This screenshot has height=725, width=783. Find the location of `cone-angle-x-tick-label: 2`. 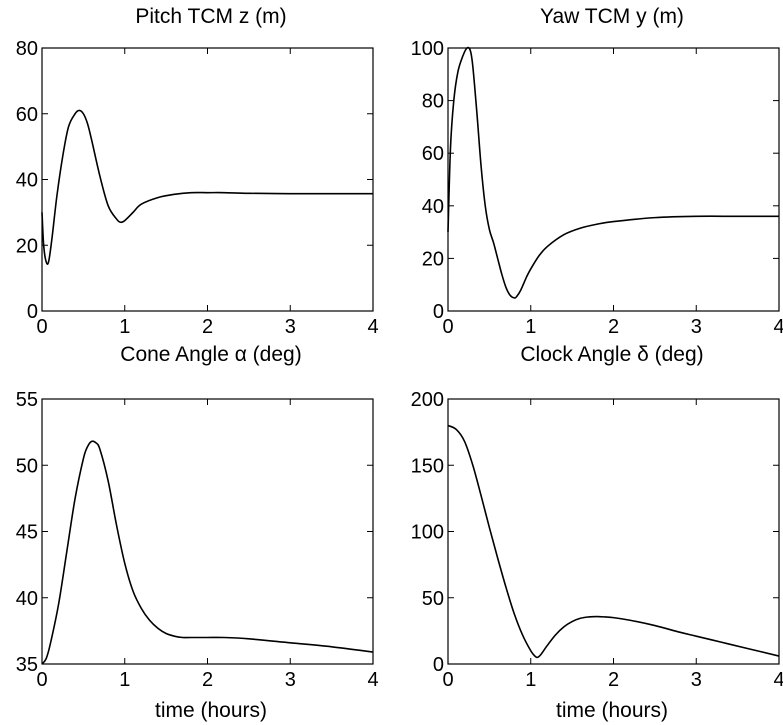

cone-angle-x-tick-label: 2 is located at coordinates (207, 680).